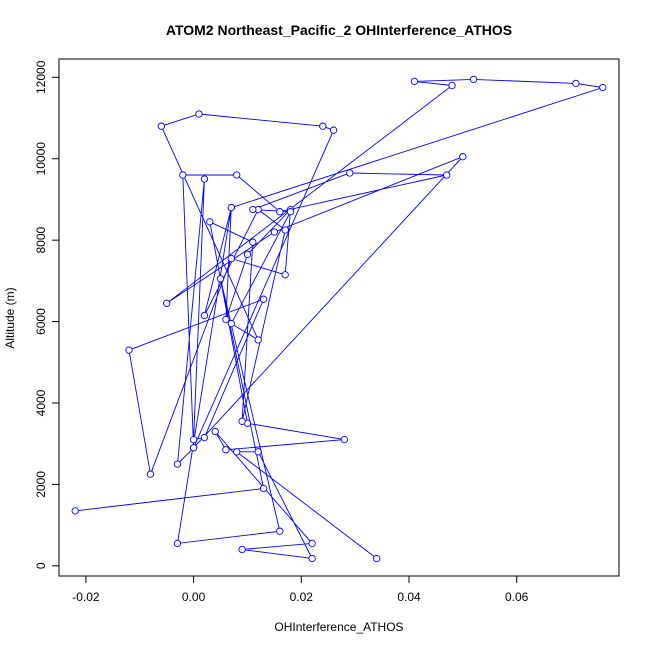  What do you see at coordinates (41, 159) in the screenshot?
I see `y-tick-label: 10000` at bounding box center [41, 159].